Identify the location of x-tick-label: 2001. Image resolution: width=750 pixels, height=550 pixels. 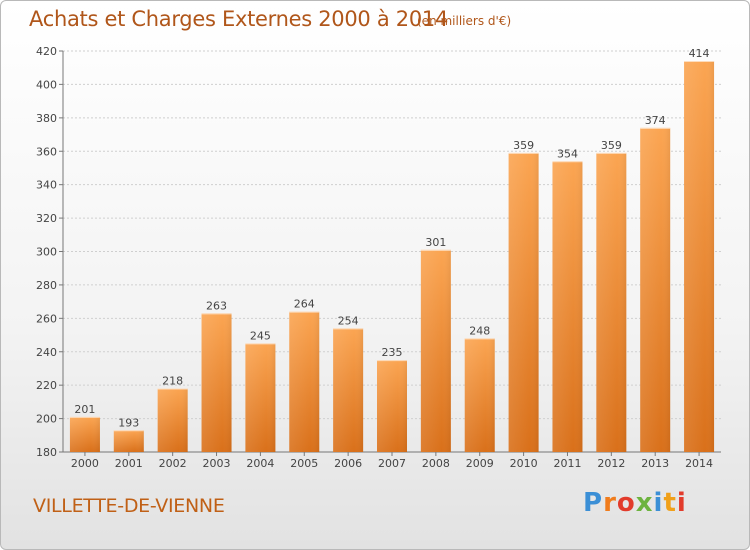
(129, 463).